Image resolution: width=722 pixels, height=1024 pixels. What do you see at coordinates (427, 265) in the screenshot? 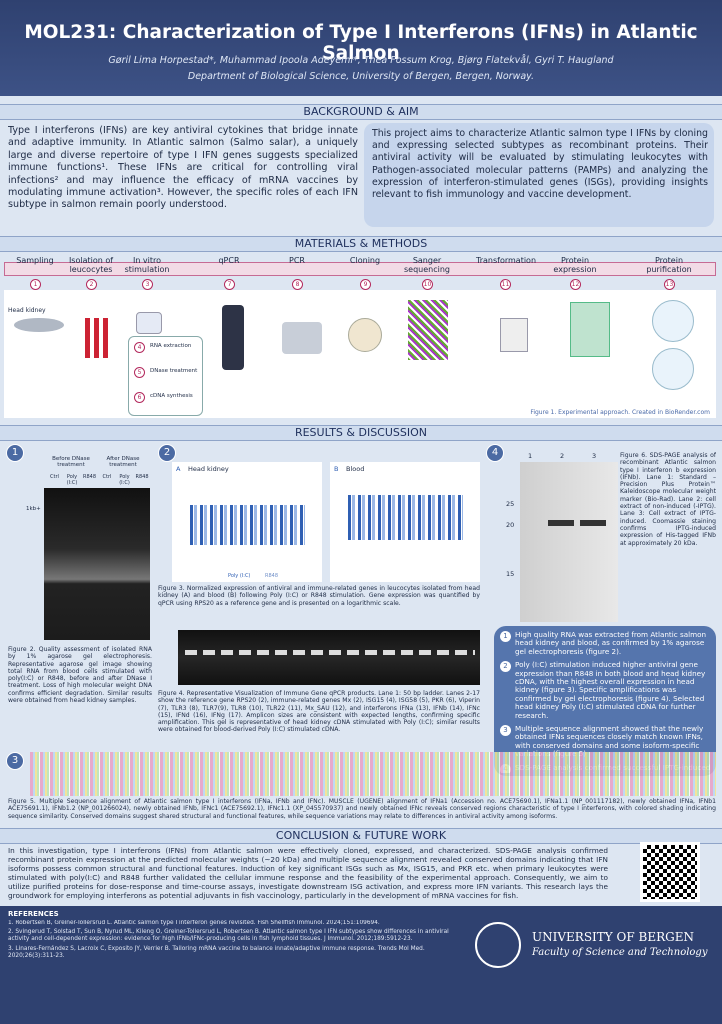
I see `step-label: Sanger sequencing` at bounding box center [427, 265].